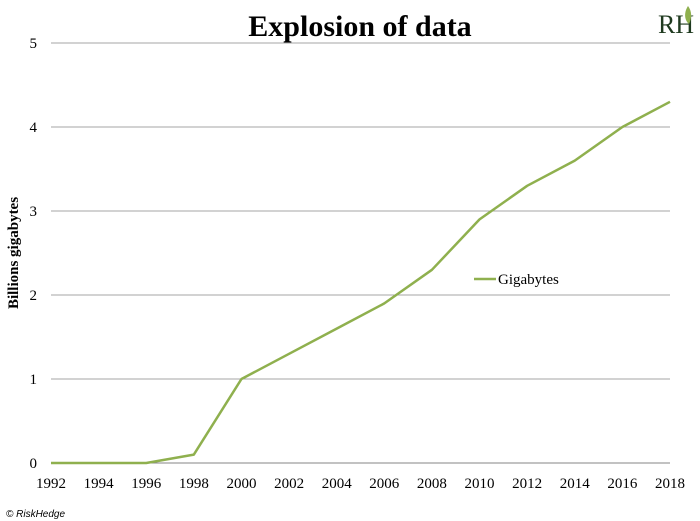 The width and height of the screenshot is (700, 521). I want to click on y-tick-labels: 0 1 2 3 4 5, so click(34, 254).